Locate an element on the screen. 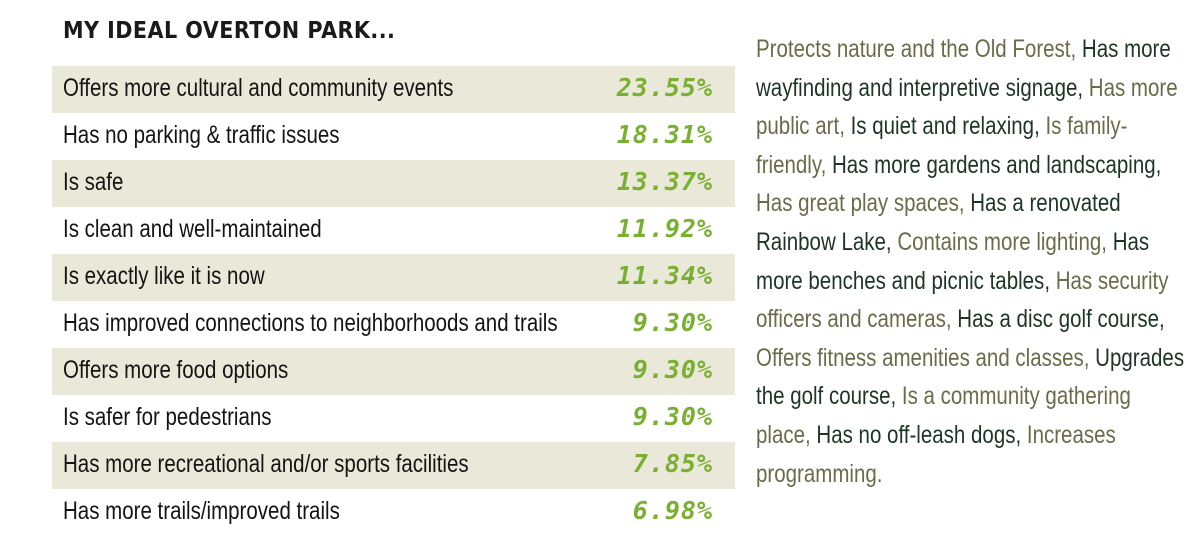 The height and width of the screenshot is (545, 1200). table-row: Has no parking & traffic issues 18.31% is located at coordinates (393, 136).